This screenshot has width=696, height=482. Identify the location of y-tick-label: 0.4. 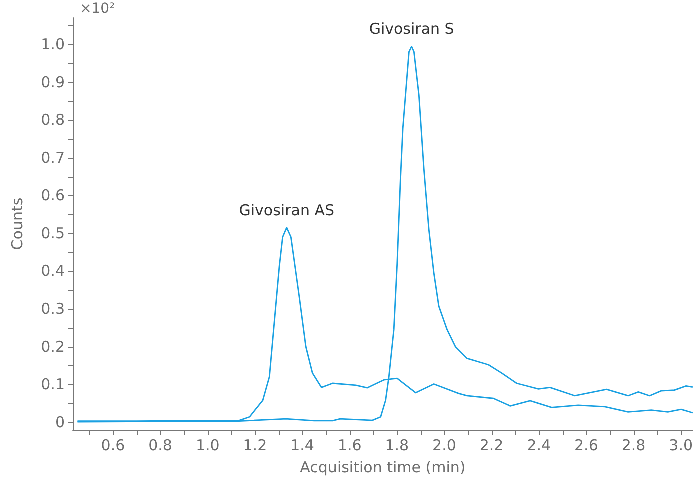
(53, 271).